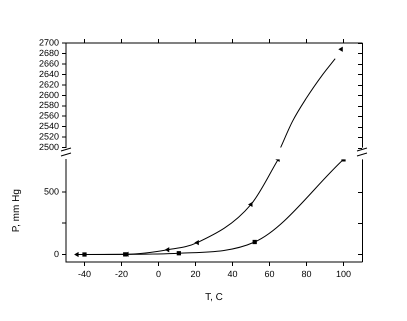 The width and height of the screenshot is (407, 321). Describe the element at coordinates (159, 273) in the screenshot. I see `x-tick-label: 0` at that location.